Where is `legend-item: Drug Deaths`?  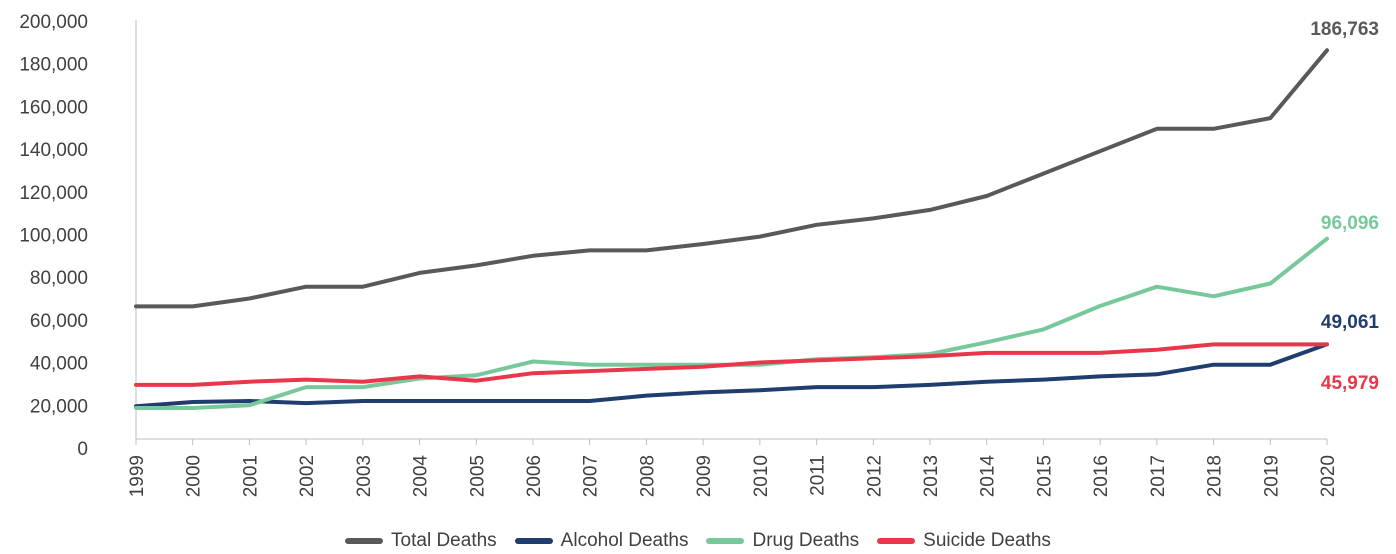
legend-item: Drug Deaths is located at coordinates (782, 541).